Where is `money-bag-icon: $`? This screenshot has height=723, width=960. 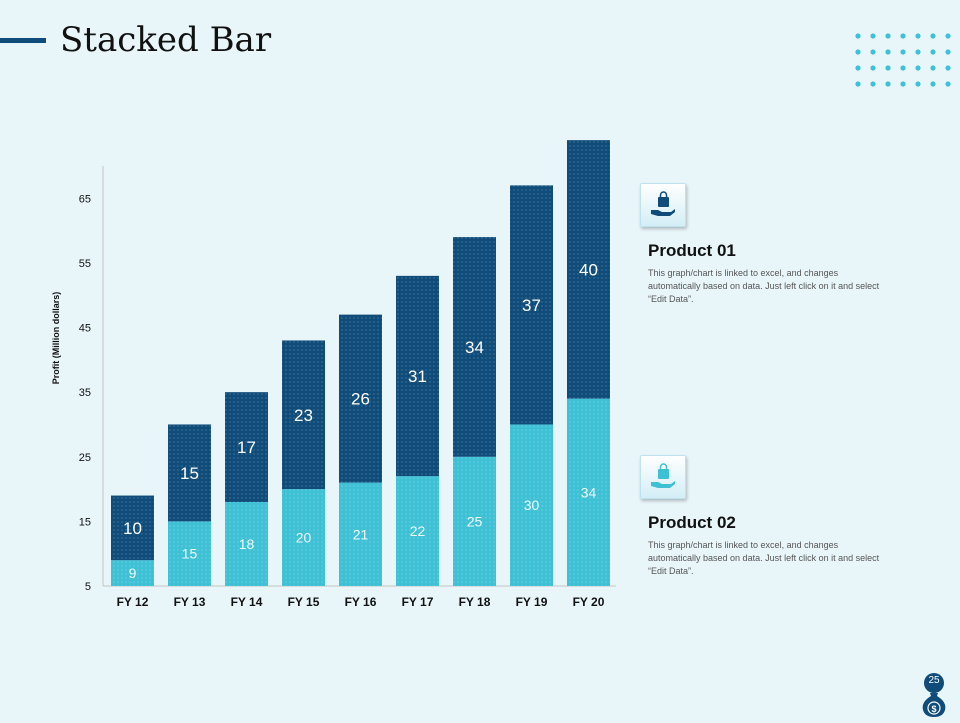
money-bag-icon: $ is located at coordinates (934, 695).